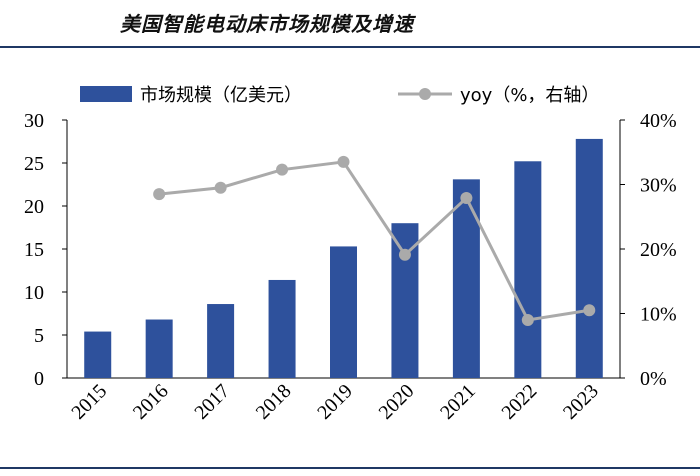 The image size is (700, 476). I want to click on chart-header: 美国智能电动床市场规模及增速, so click(350, 24).